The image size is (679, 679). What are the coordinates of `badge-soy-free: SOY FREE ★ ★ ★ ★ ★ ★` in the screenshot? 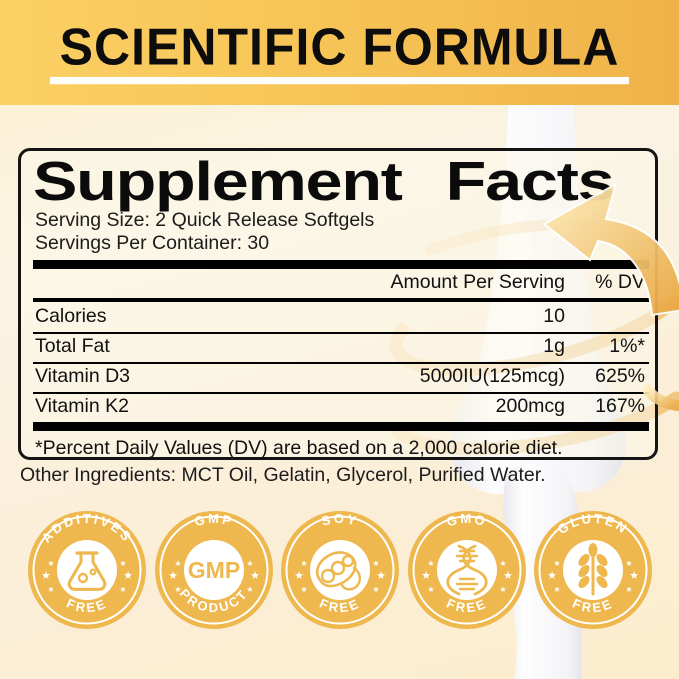 It's located at (340, 570).